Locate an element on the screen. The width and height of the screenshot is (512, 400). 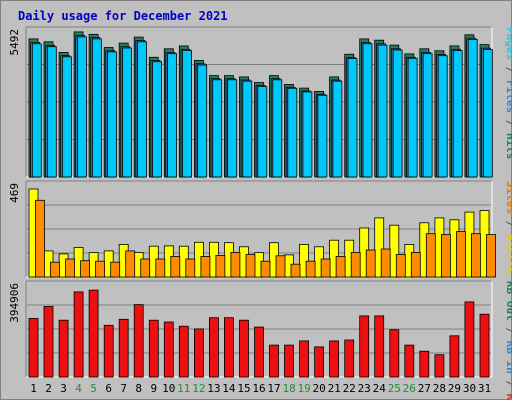
x-label-day-27: 27 is located at coordinates (424, 388).